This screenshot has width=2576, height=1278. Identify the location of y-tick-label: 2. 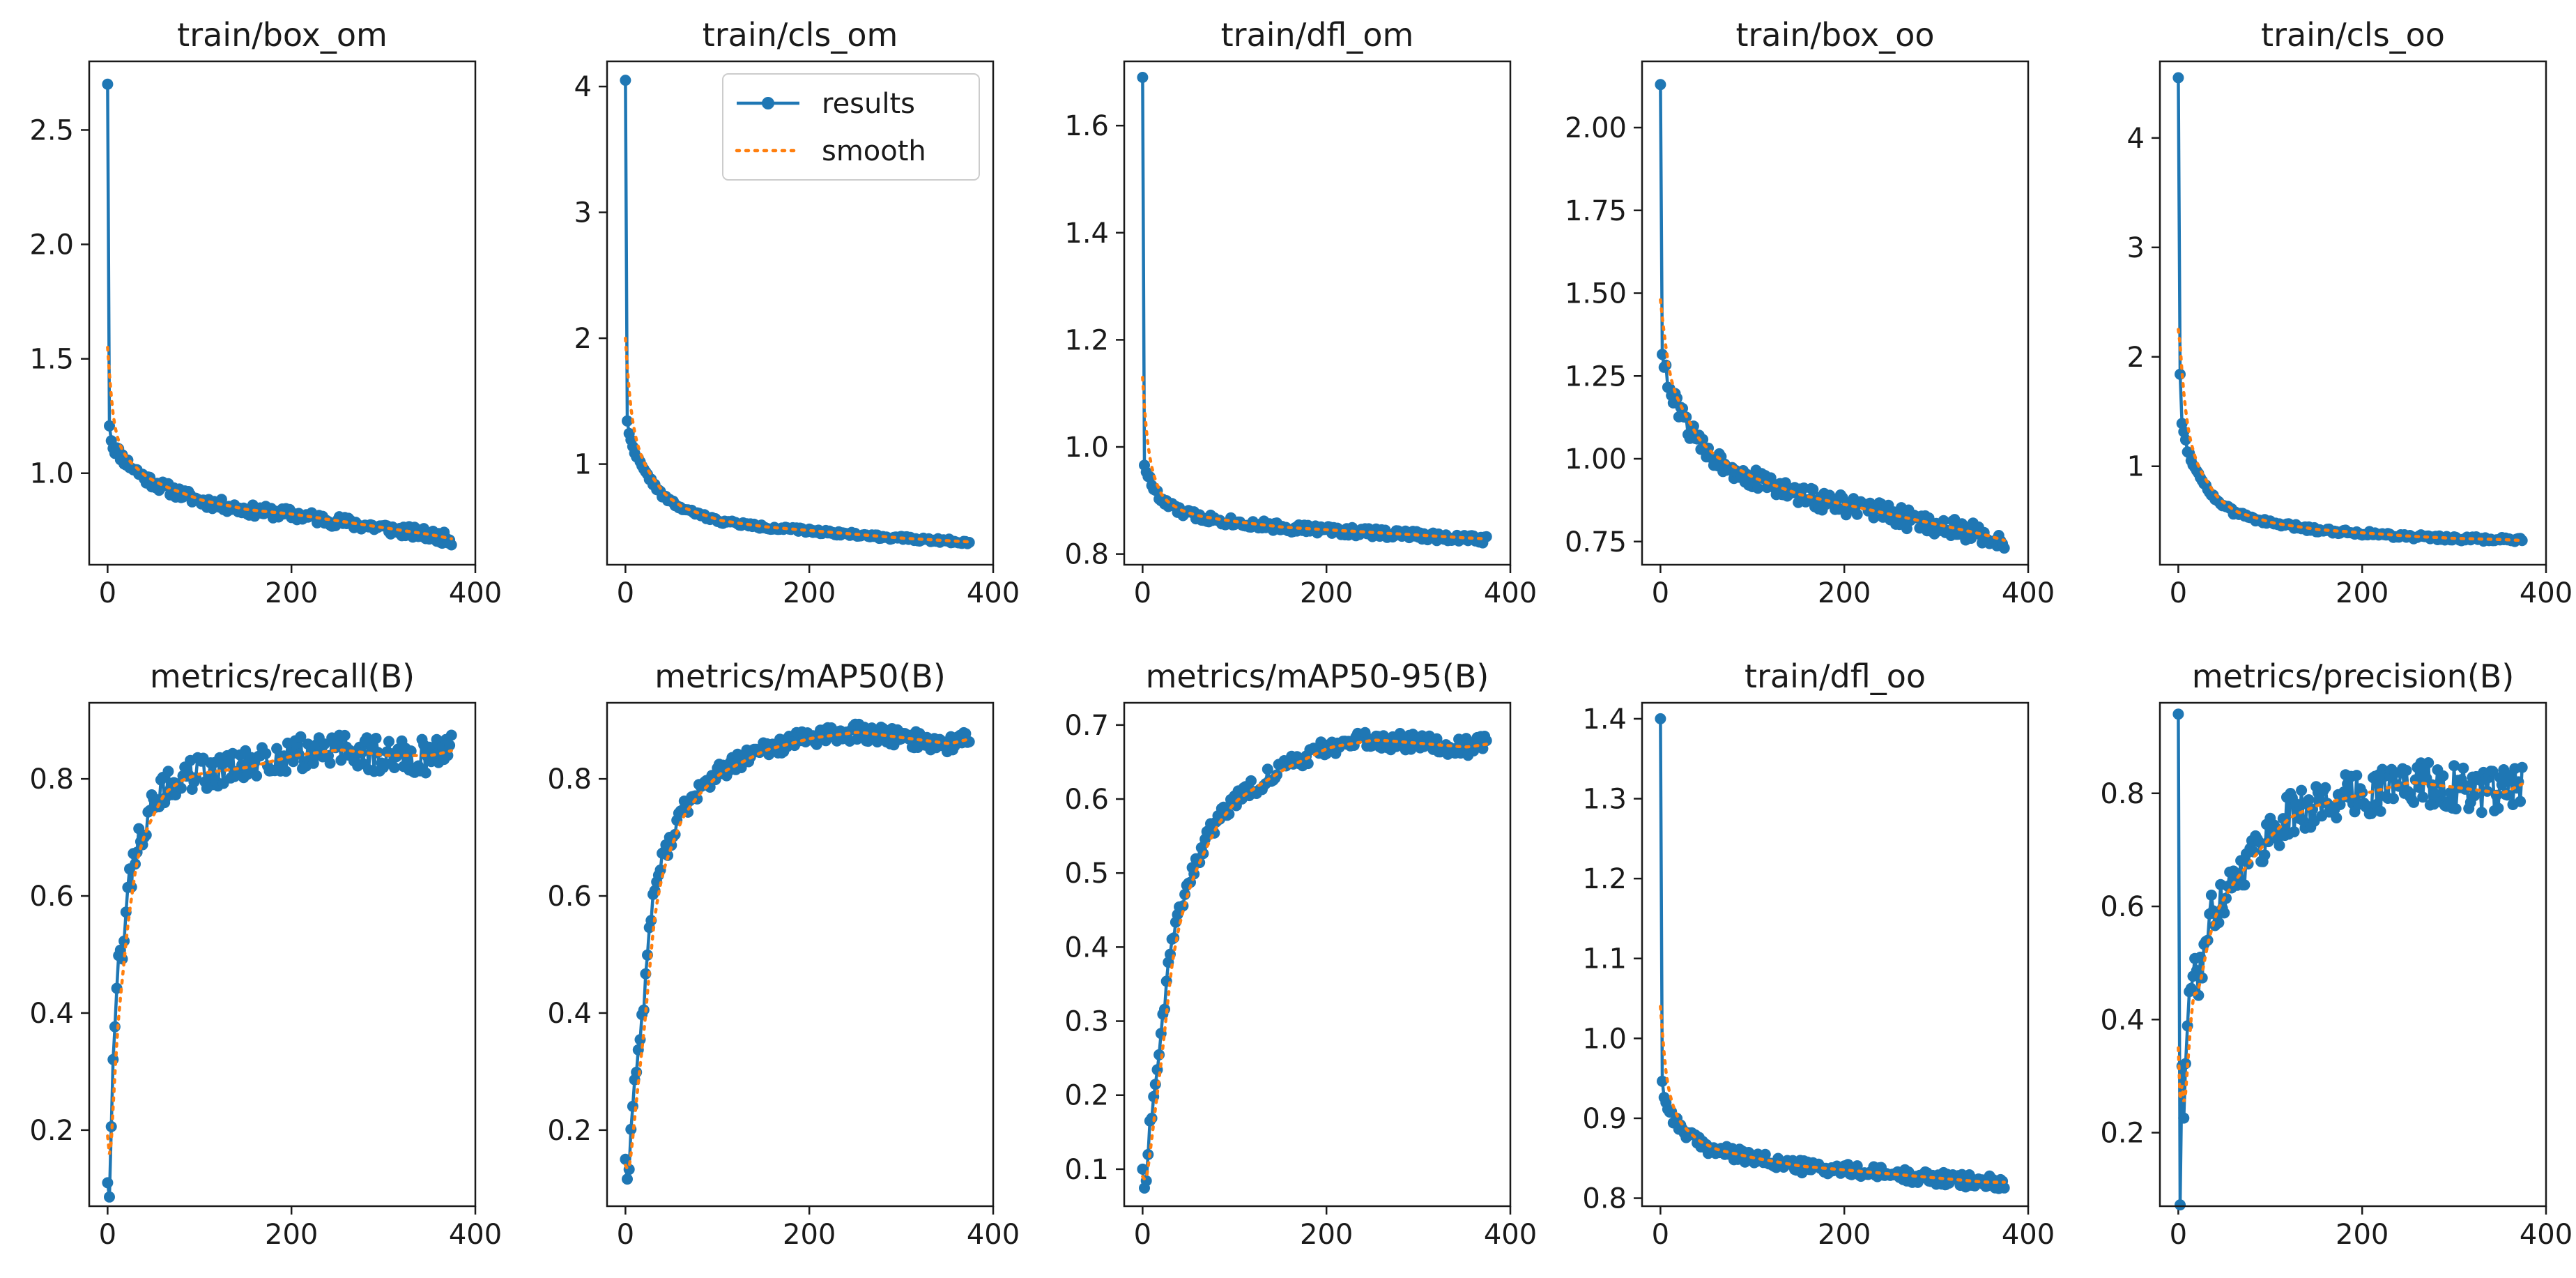
(583, 339).